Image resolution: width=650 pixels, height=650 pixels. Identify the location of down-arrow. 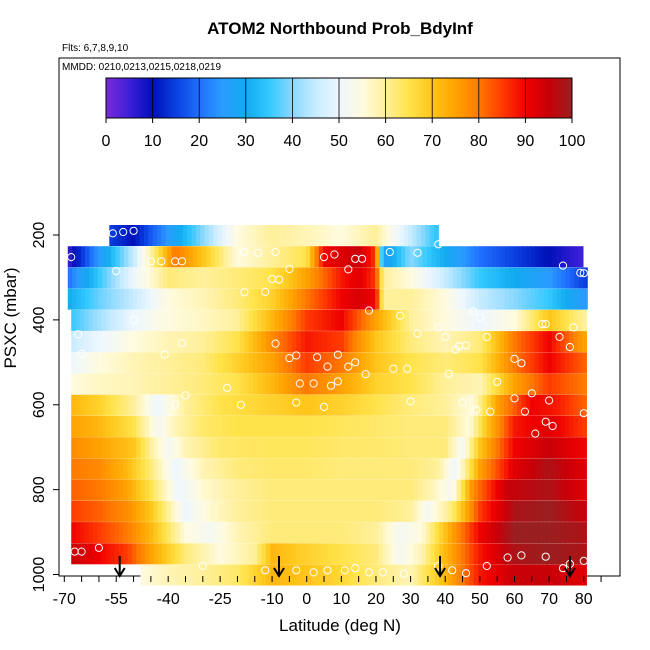
(119, 567).